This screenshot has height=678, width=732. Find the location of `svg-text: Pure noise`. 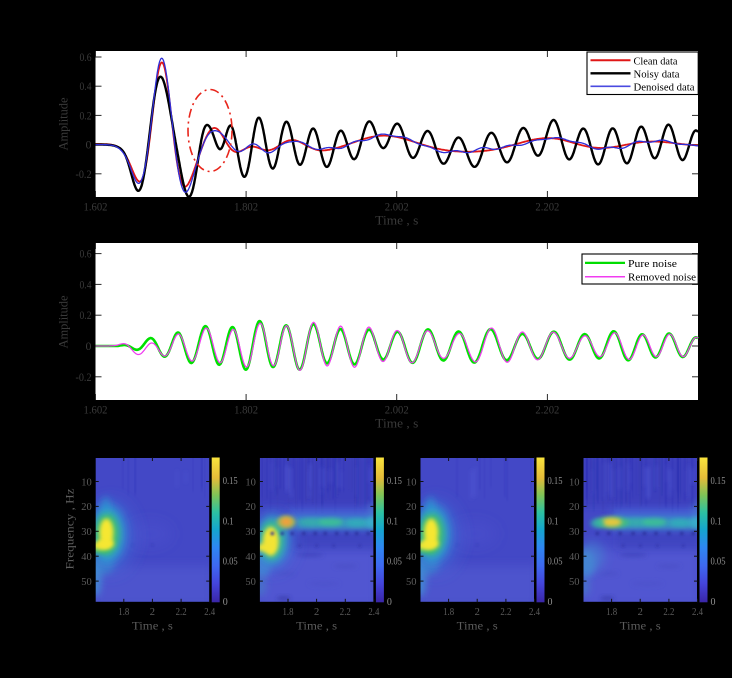

svg-text: Pure noise is located at coordinates (652, 264).